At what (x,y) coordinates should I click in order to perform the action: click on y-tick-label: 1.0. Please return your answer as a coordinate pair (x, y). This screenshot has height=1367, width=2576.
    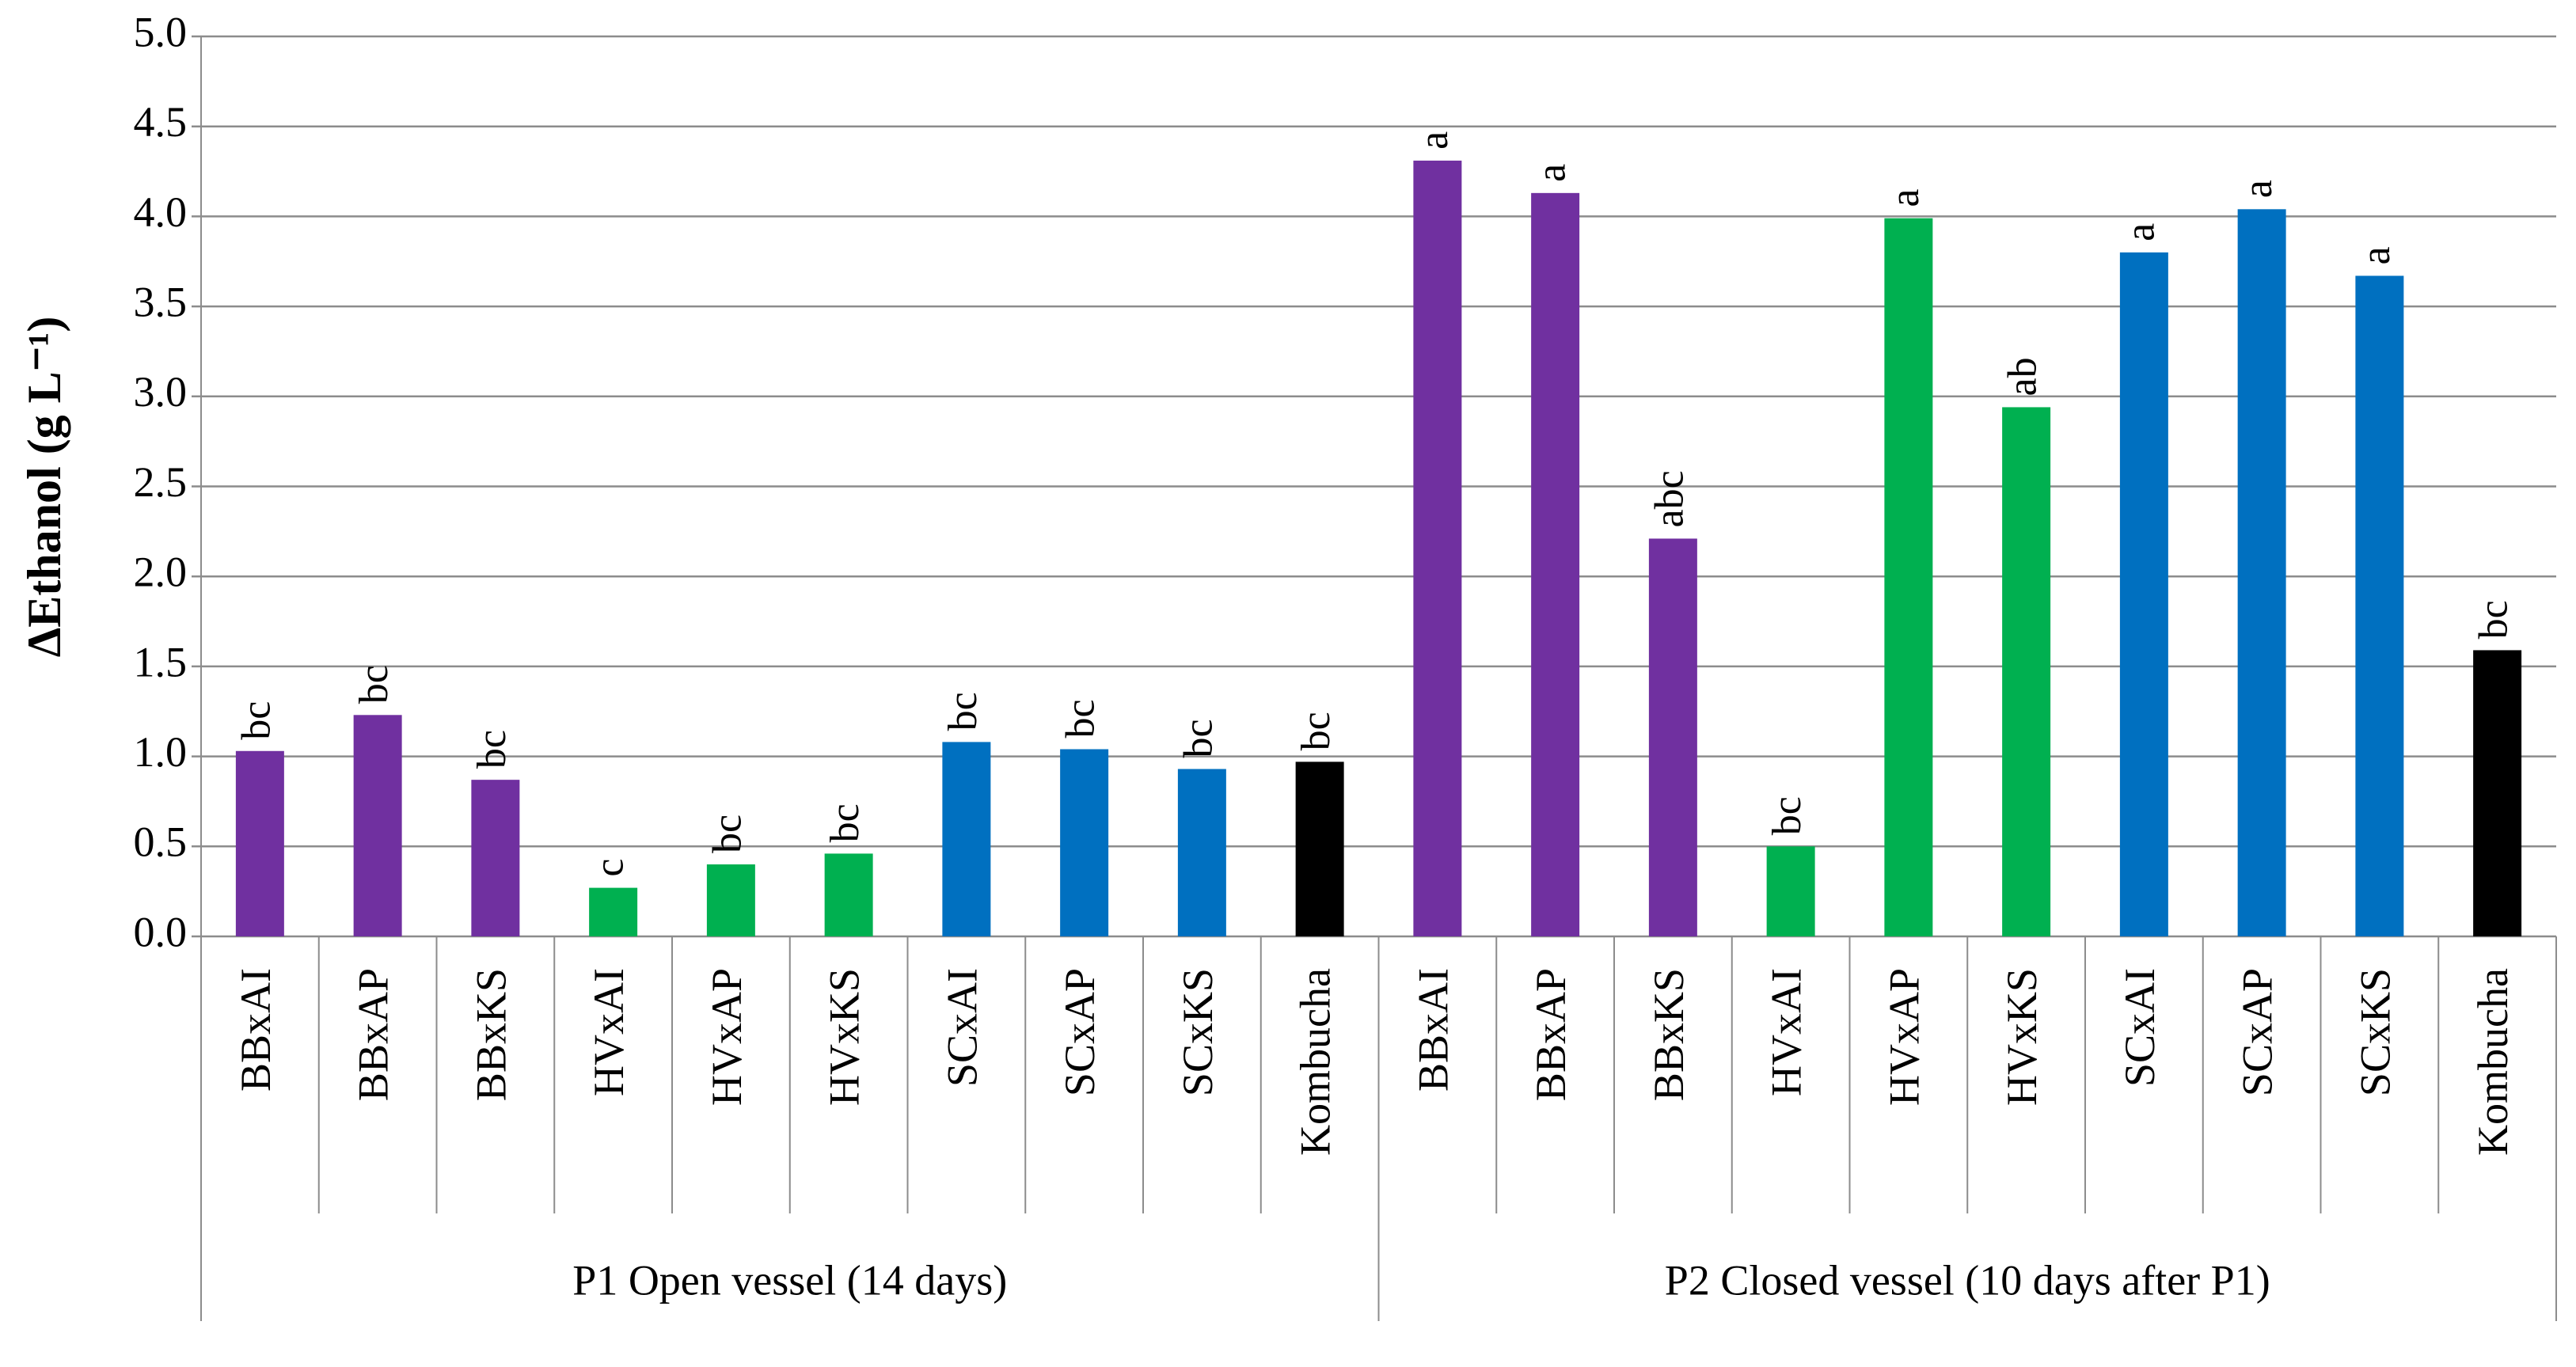
    Looking at the image, I should click on (161, 752).